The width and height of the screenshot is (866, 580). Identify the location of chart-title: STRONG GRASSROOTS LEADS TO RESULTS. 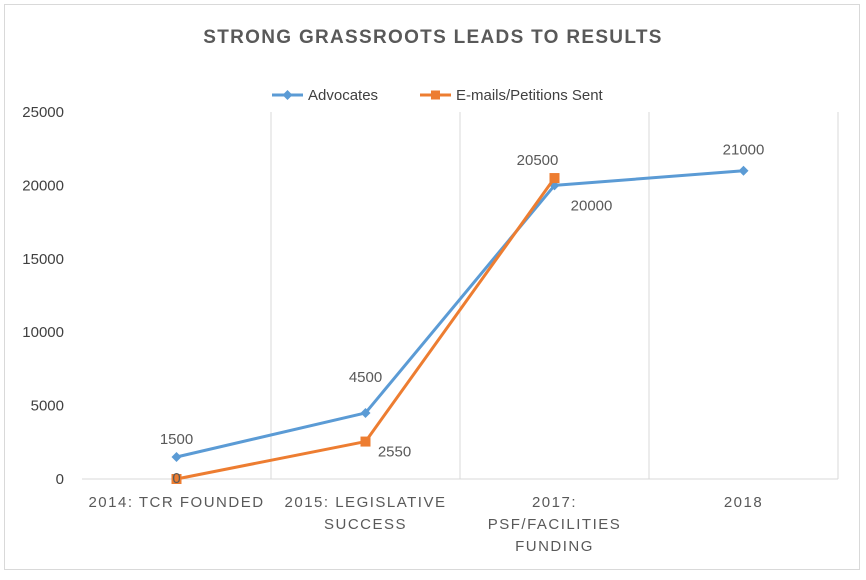
(432, 37).